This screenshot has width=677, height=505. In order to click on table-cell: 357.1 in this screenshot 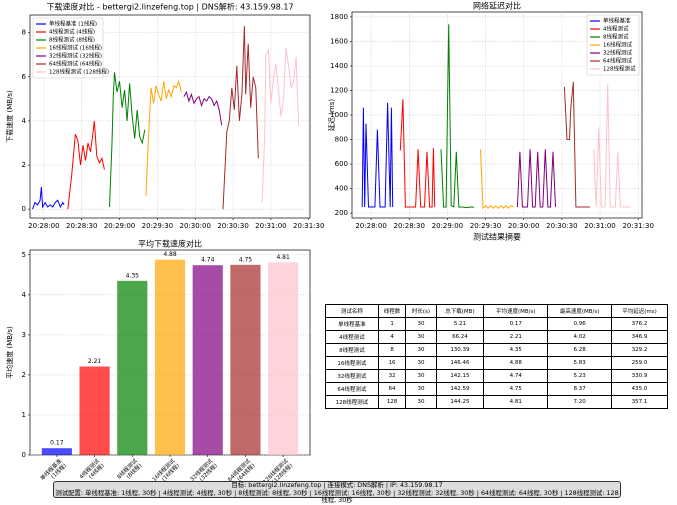, I will do `click(639, 402)`.